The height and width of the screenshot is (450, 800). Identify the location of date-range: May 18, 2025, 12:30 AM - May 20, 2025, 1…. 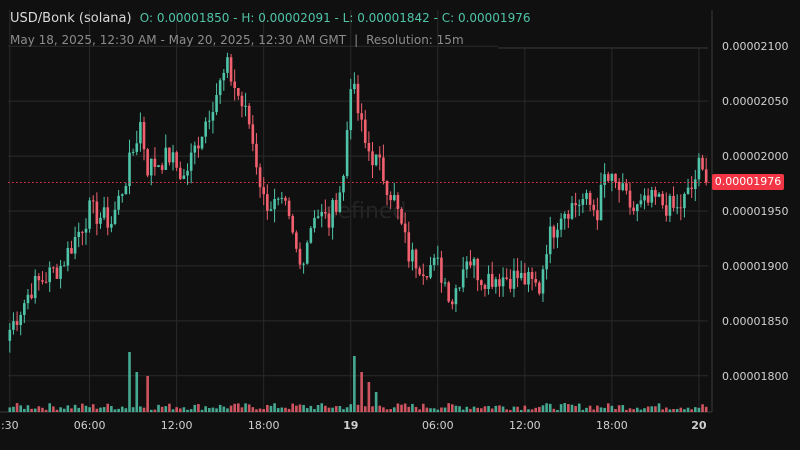
(178, 40).